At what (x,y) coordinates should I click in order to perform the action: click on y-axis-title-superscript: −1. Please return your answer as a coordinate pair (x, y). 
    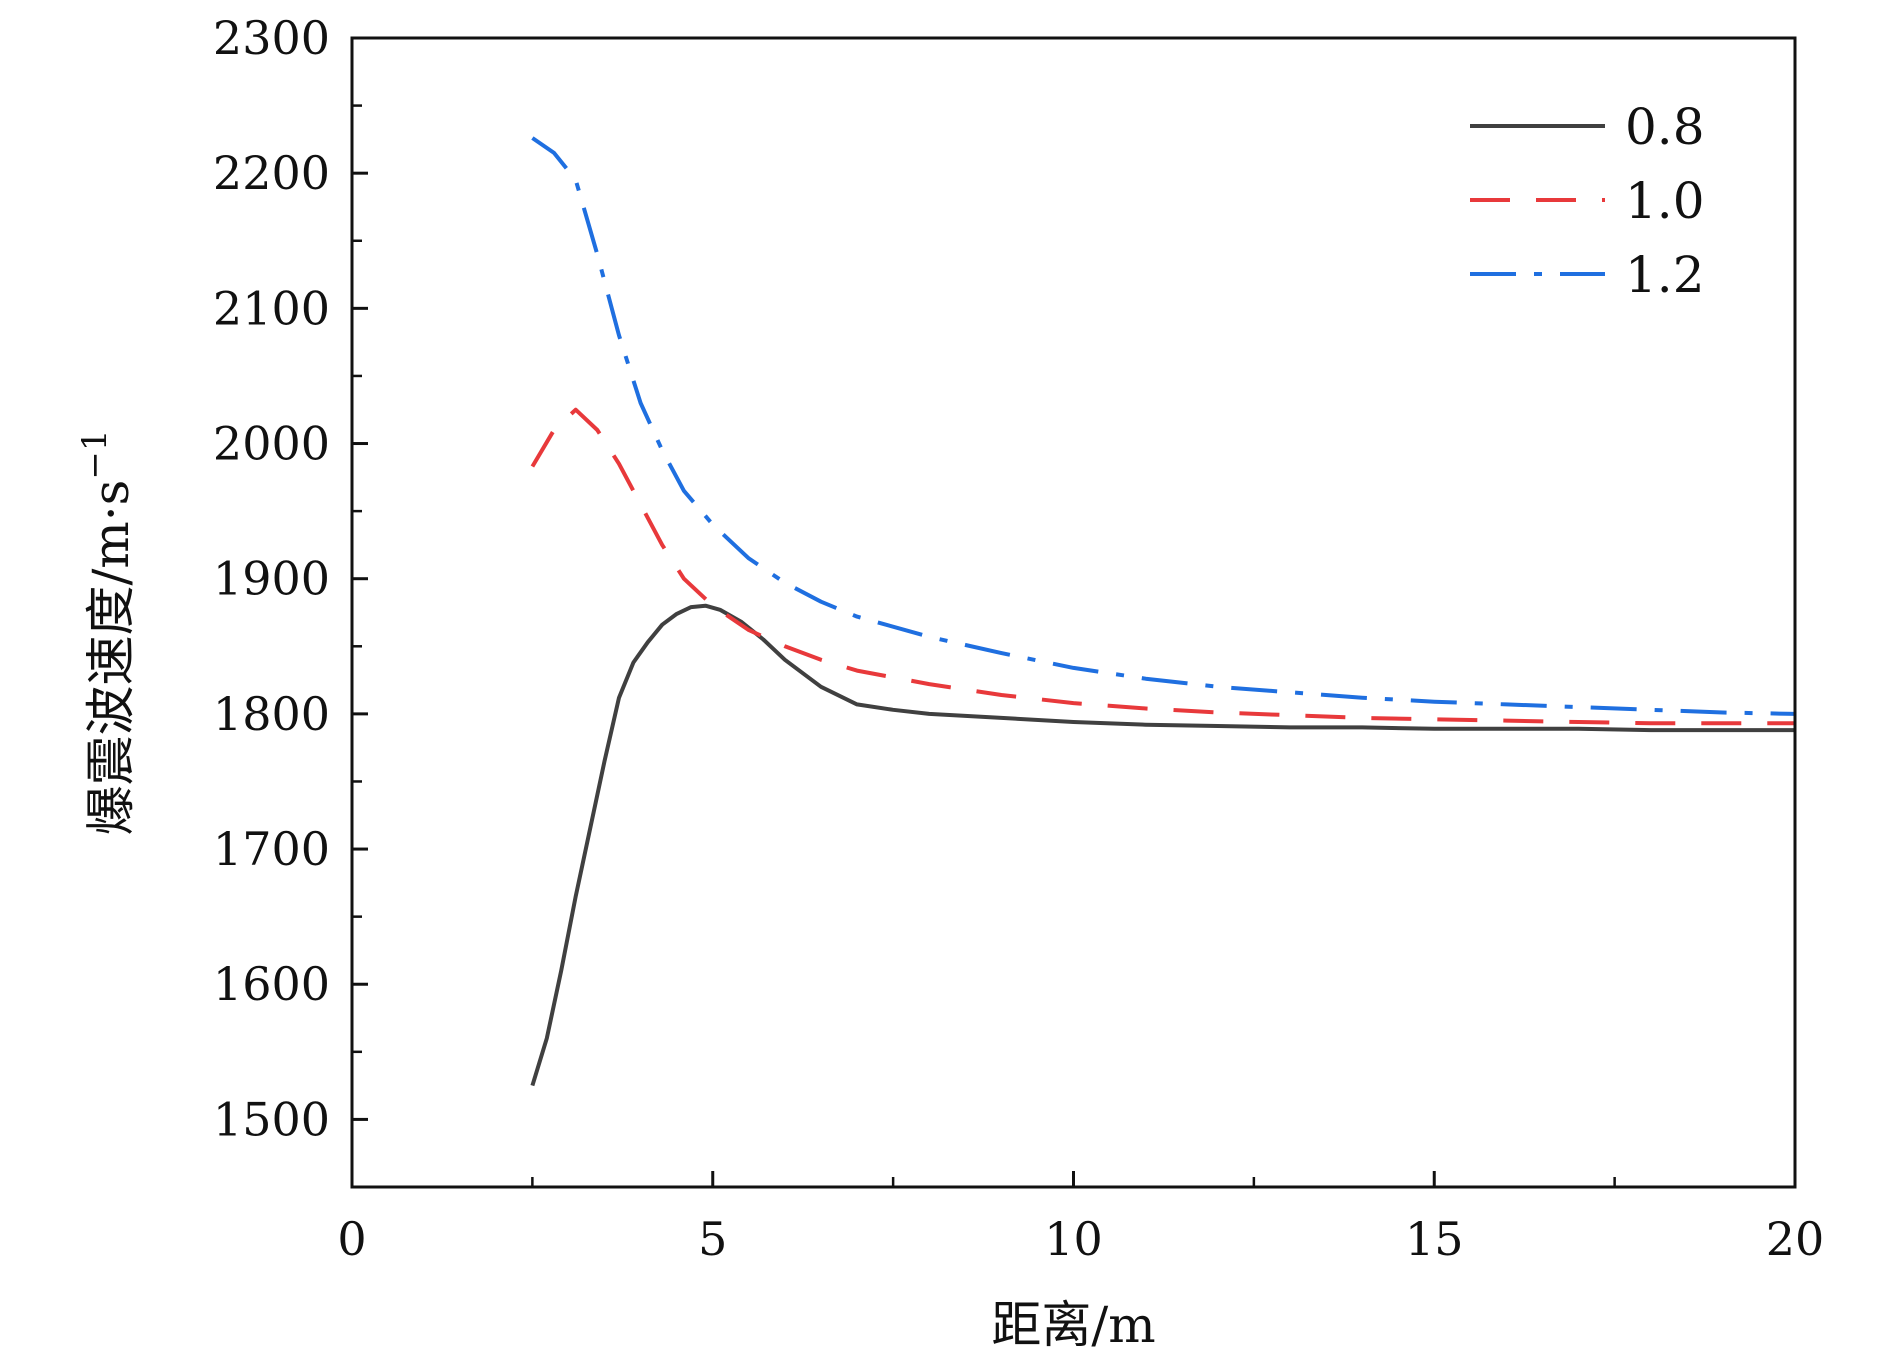
    Looking at the image, I should click on (95, 455).